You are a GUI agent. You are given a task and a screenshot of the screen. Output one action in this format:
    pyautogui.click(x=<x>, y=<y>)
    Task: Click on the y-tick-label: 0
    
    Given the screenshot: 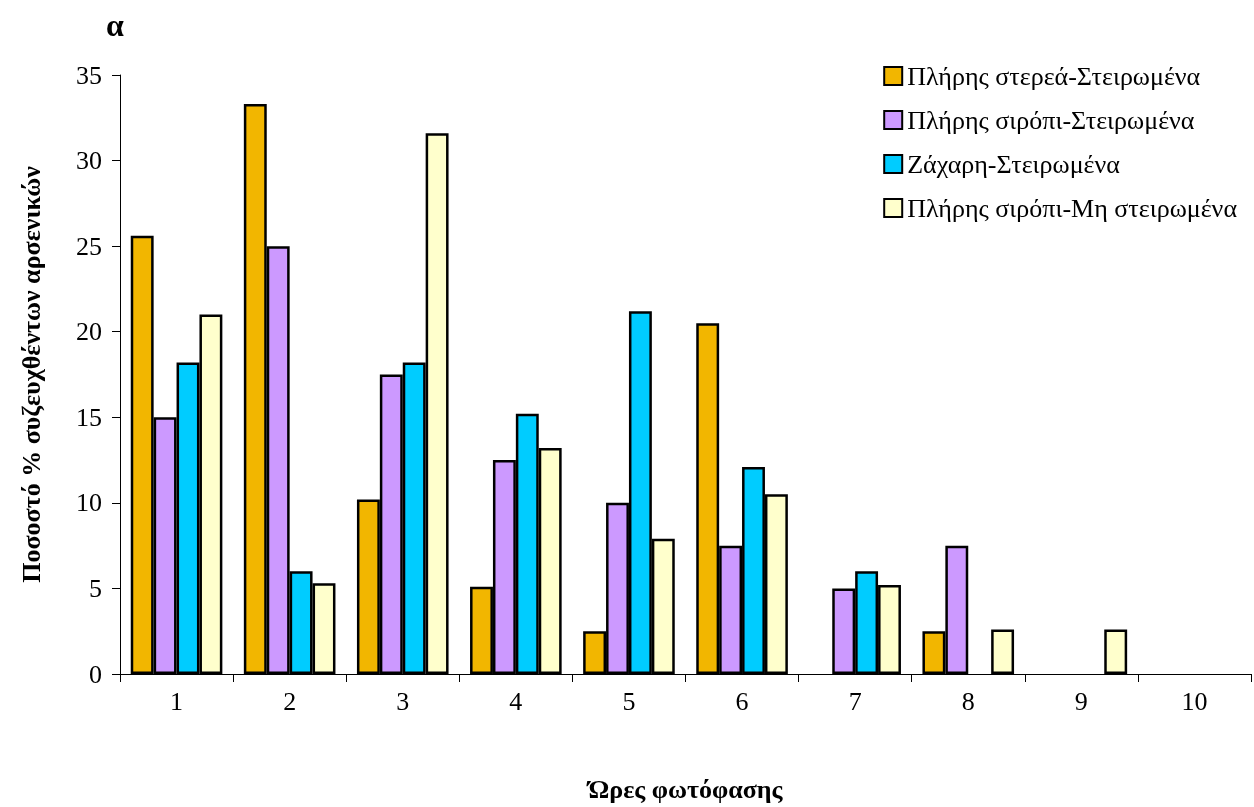 What is the action you would take?
    pyautogui.click(x=95, y=674)
    